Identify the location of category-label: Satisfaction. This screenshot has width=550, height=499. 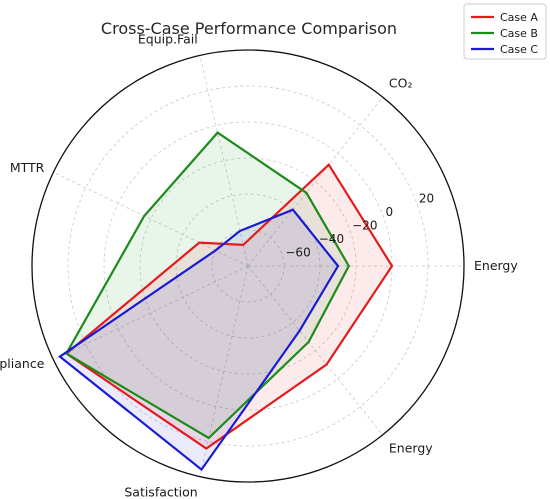
(160, 491).